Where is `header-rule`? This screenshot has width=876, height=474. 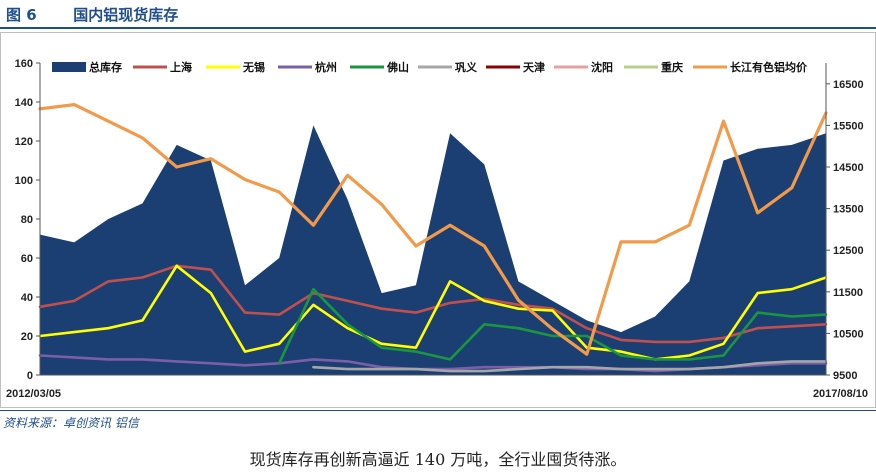
header-rule is located at coordinates (438, 28).